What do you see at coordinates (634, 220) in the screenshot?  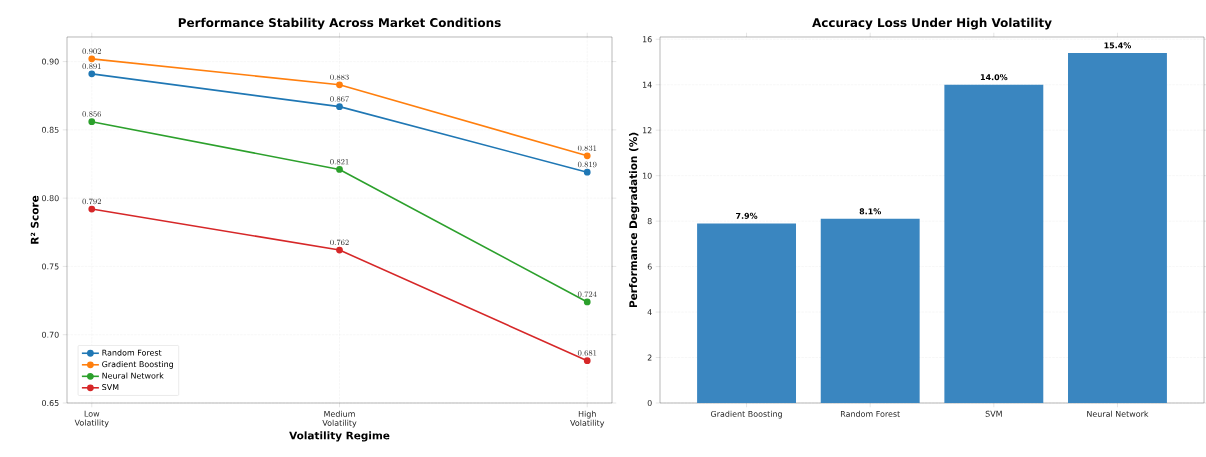 I see `y-axis-title: Performance Degradation (%)` at bounding box center [634, 220].